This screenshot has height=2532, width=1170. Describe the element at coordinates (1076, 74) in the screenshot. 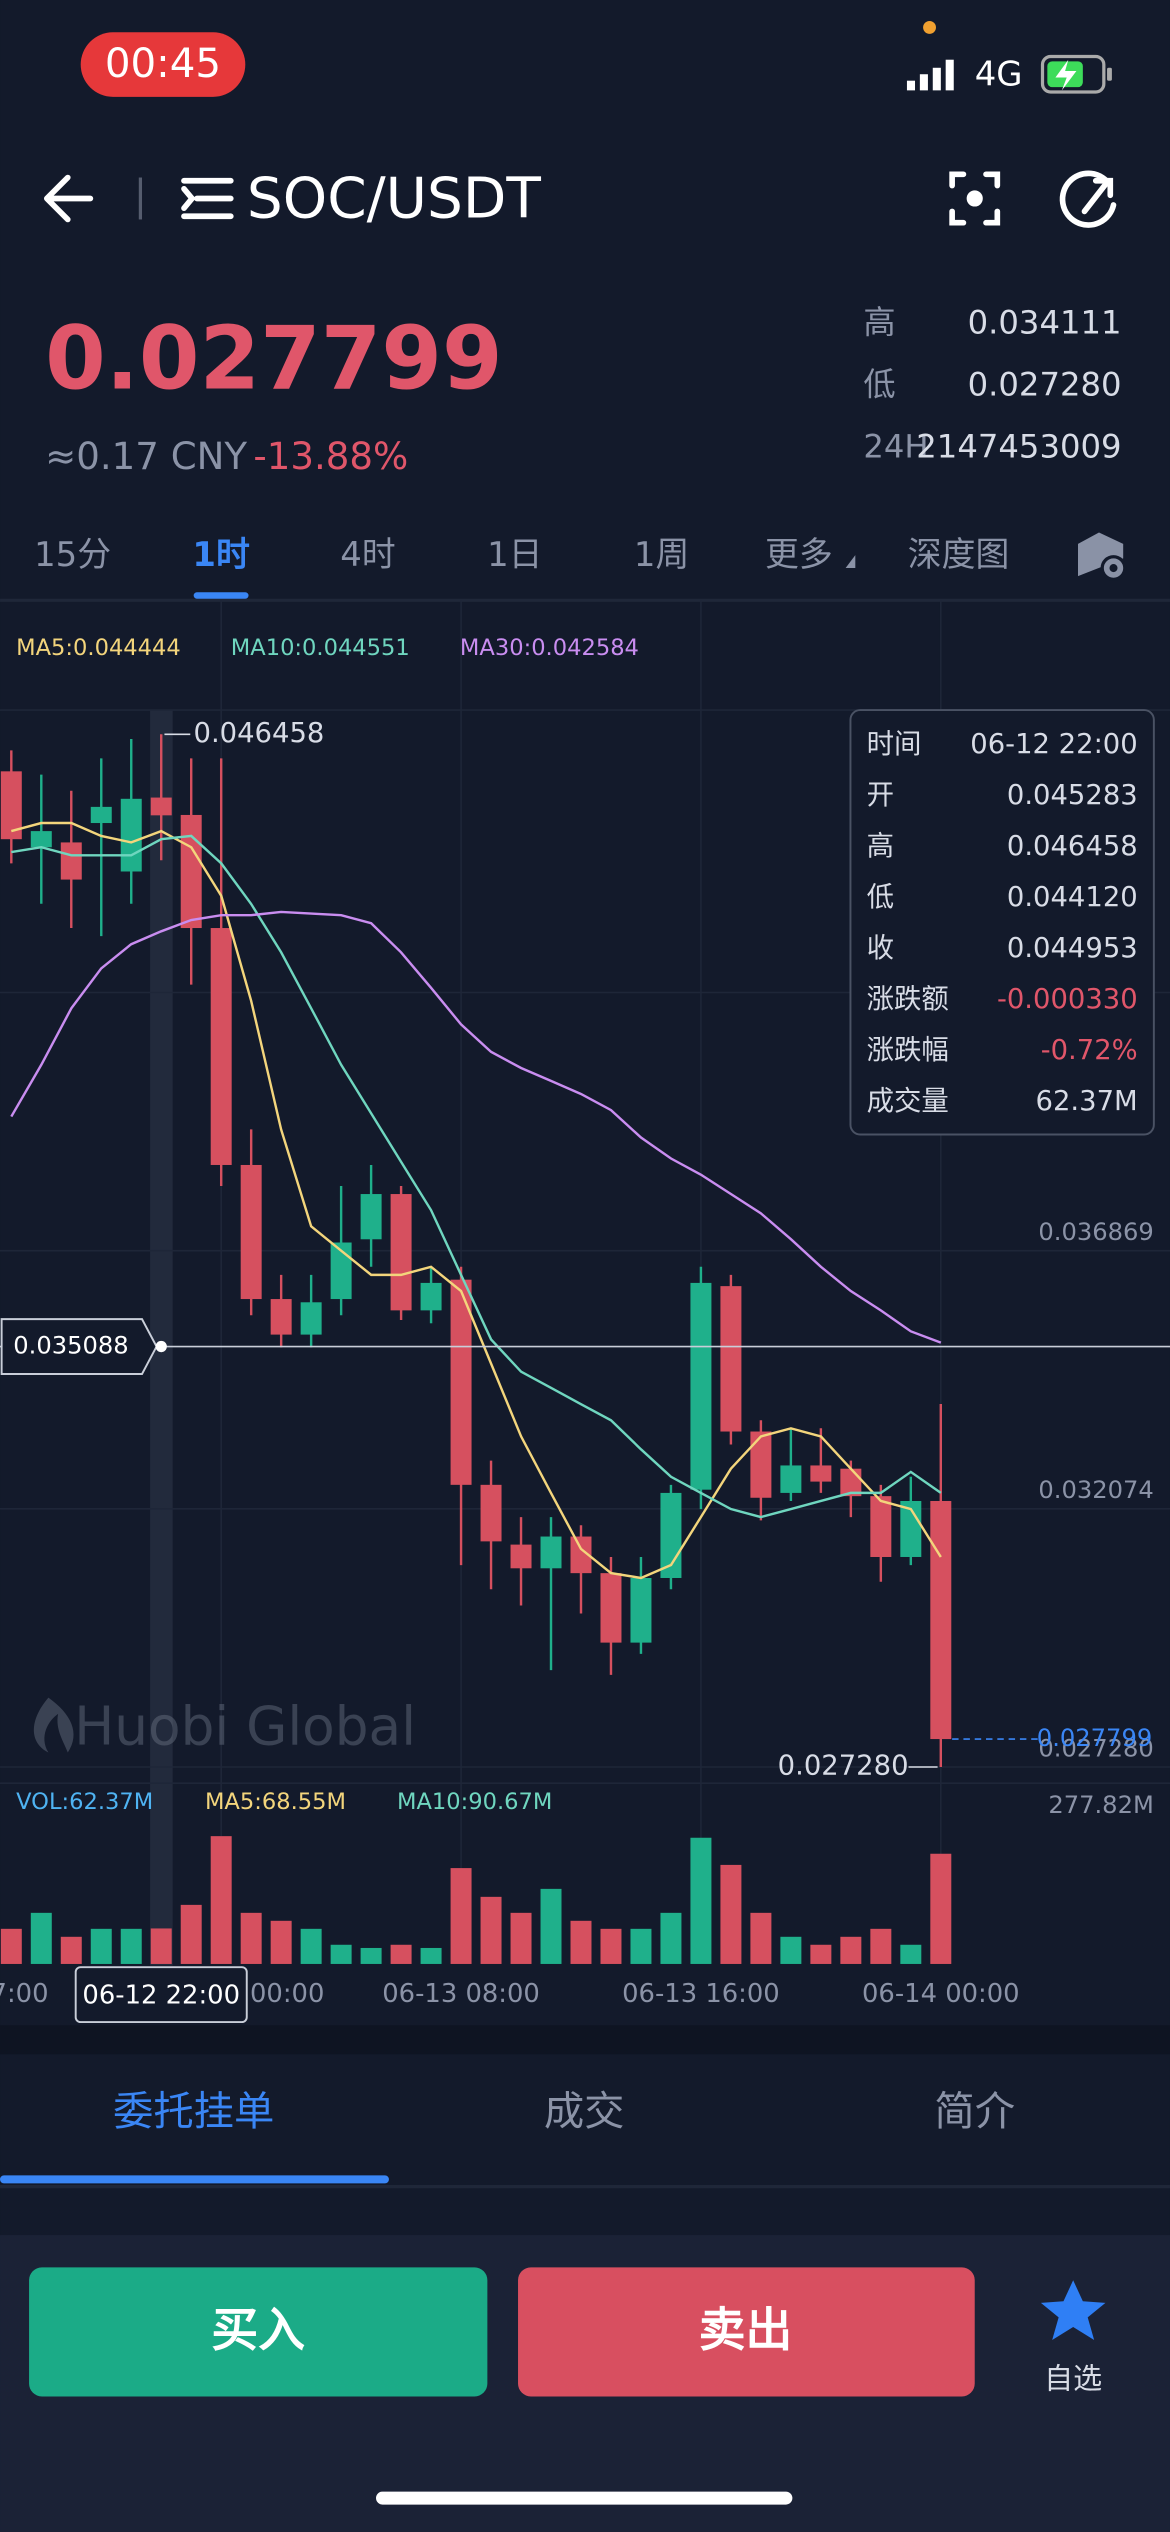

I see `battery-icon` at that location.